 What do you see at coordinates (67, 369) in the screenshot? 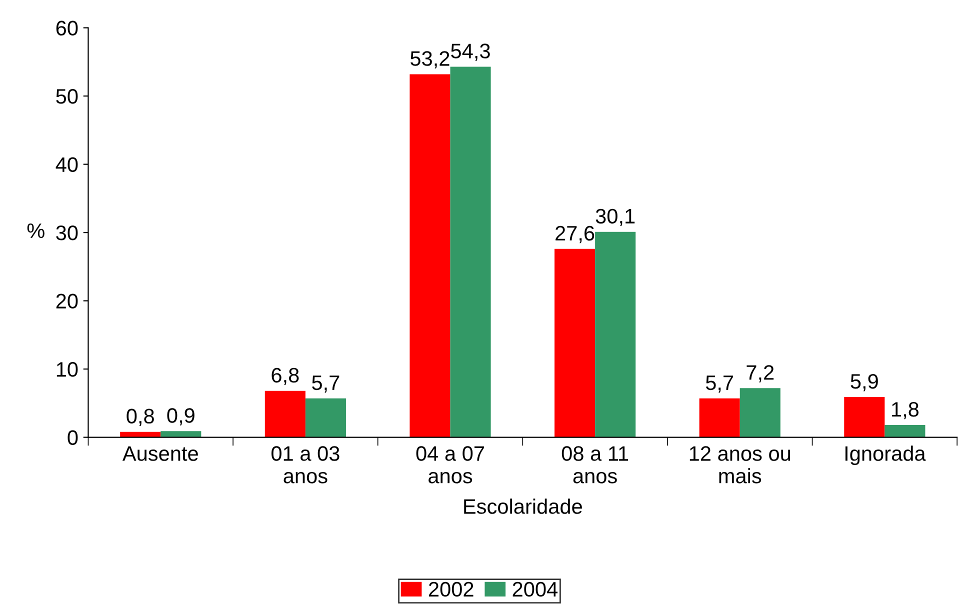
I see `y-tick-label: 10` at bounding box center [67, 369].